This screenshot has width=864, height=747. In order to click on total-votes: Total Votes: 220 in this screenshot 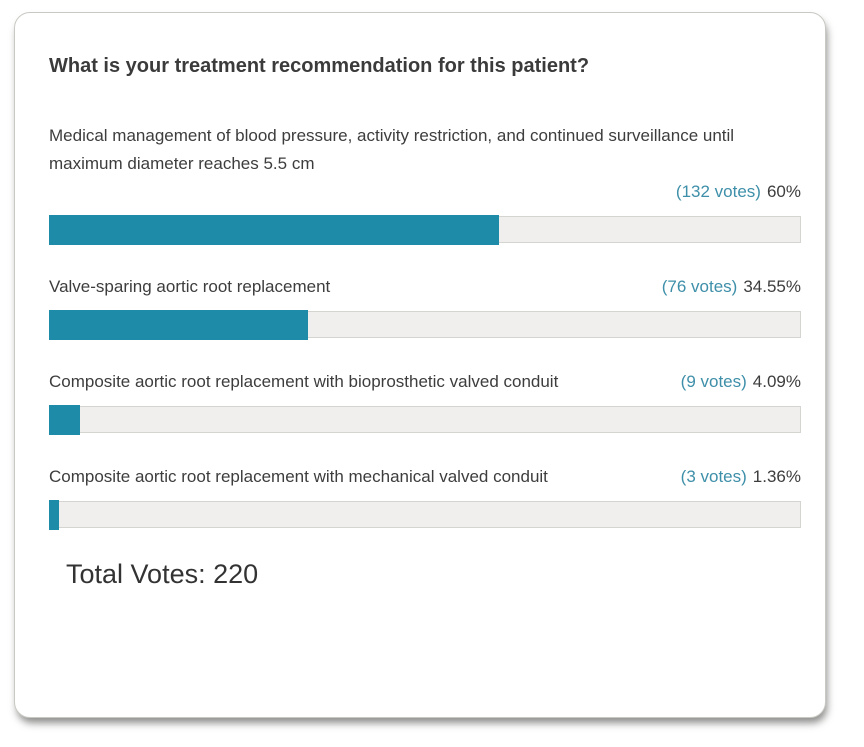, I will do `click(162, 574)`.